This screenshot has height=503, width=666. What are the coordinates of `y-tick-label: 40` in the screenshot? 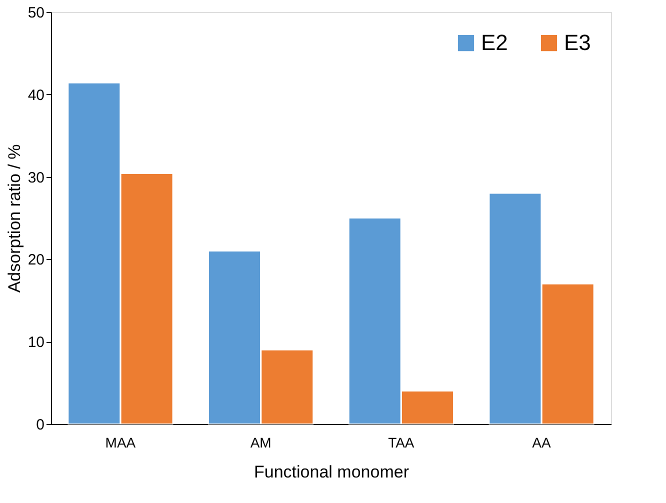 It's located at (36, 95).